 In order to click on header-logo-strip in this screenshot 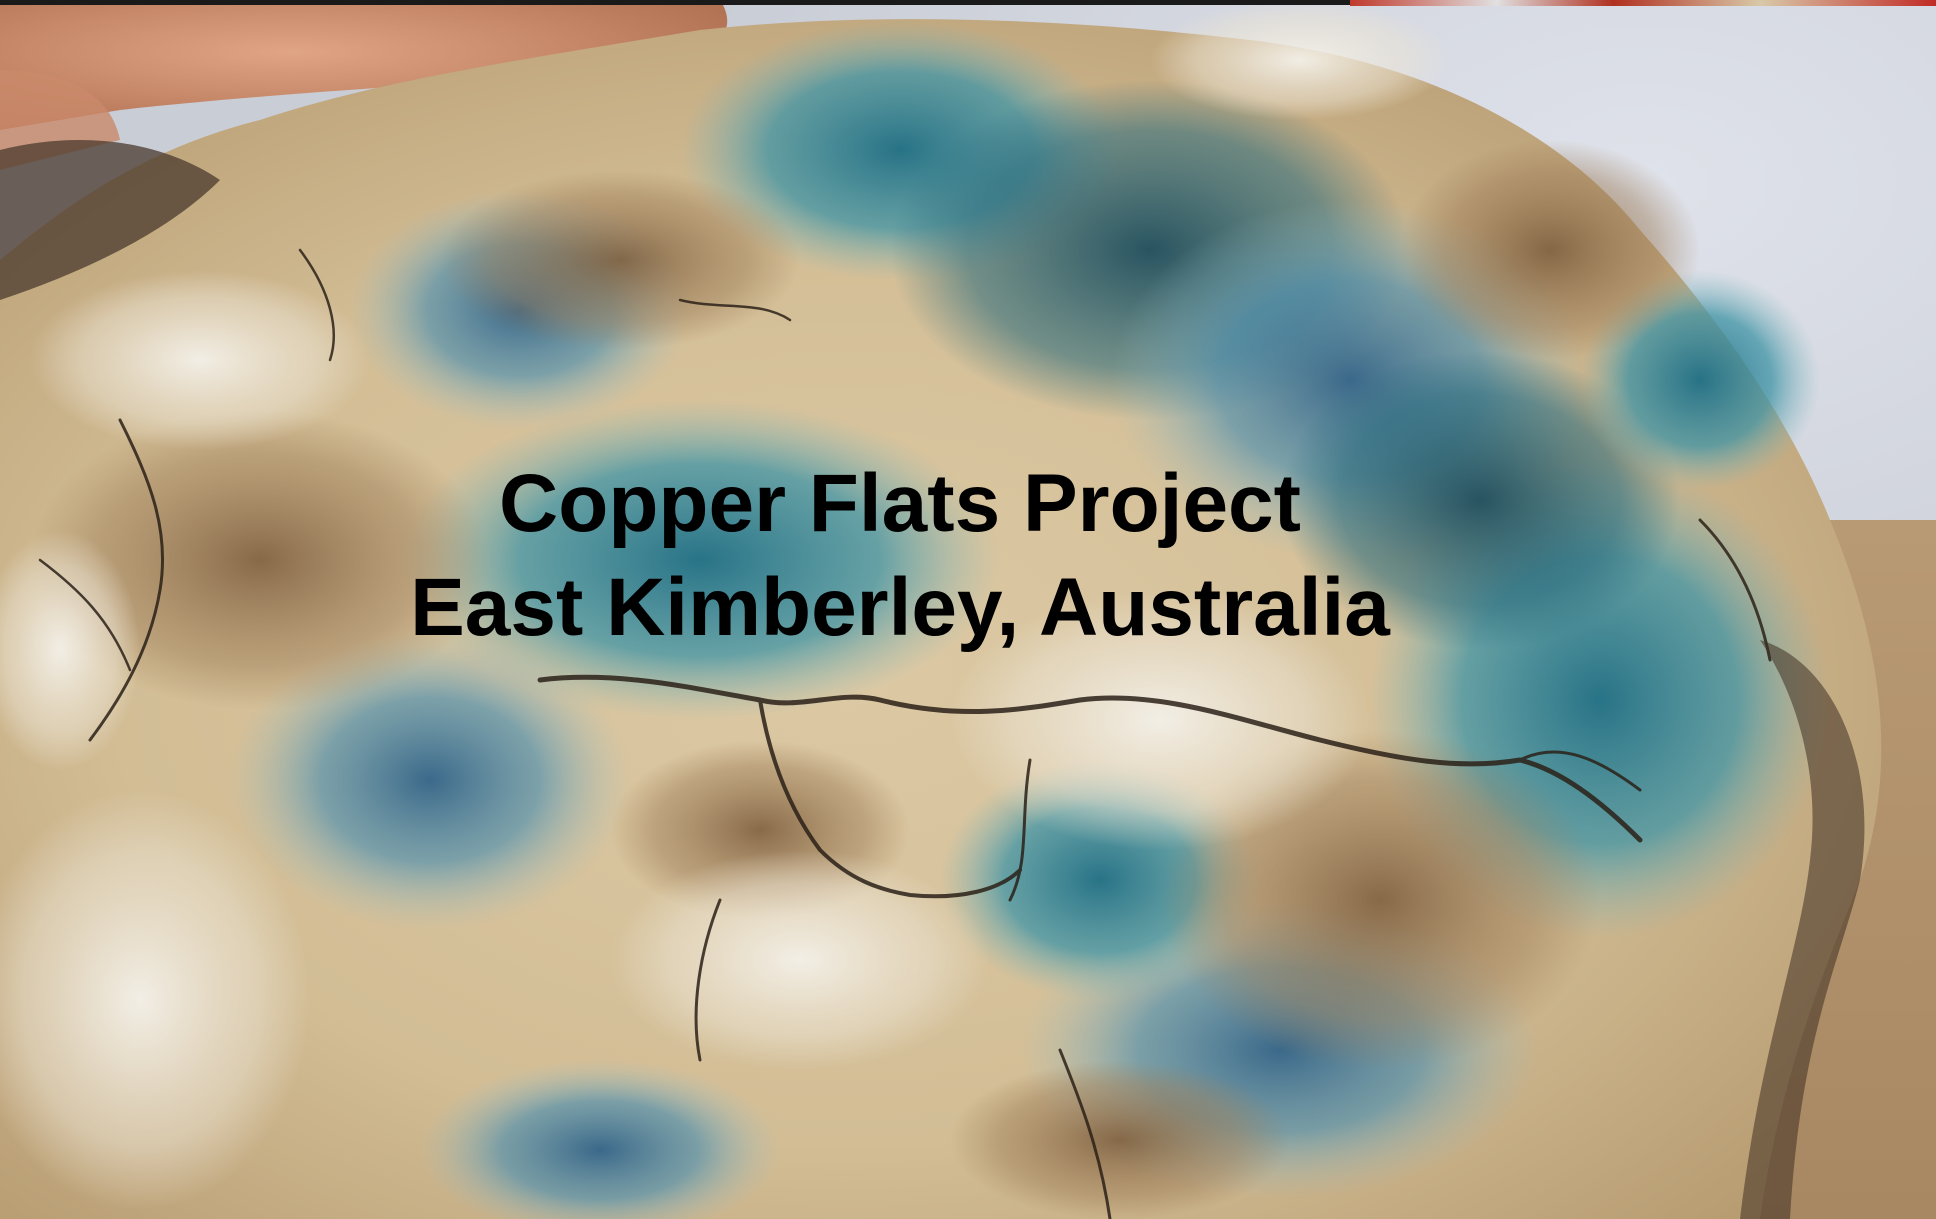, I will do `click(1643, 3)`.